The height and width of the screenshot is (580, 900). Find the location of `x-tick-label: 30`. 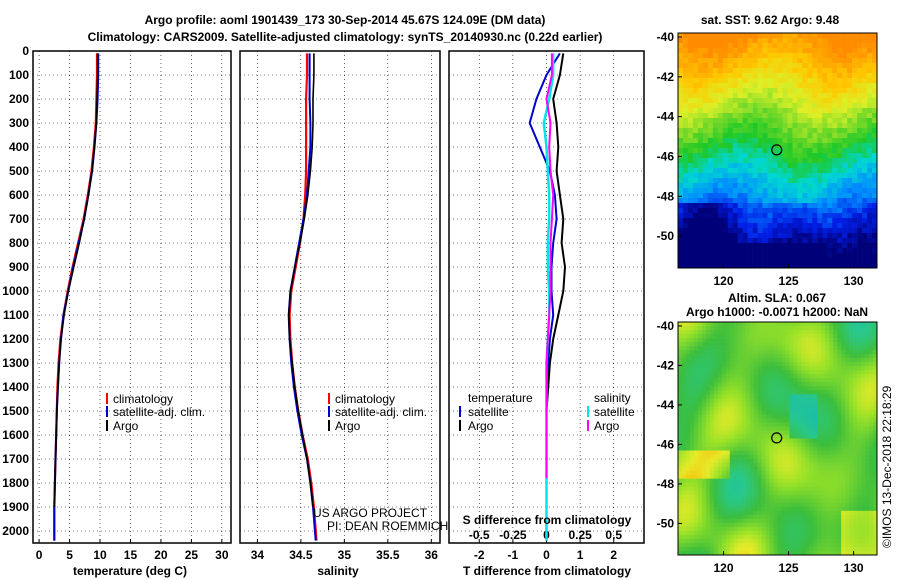

x-tick-label: 30 is located at coordinates (222, 555).